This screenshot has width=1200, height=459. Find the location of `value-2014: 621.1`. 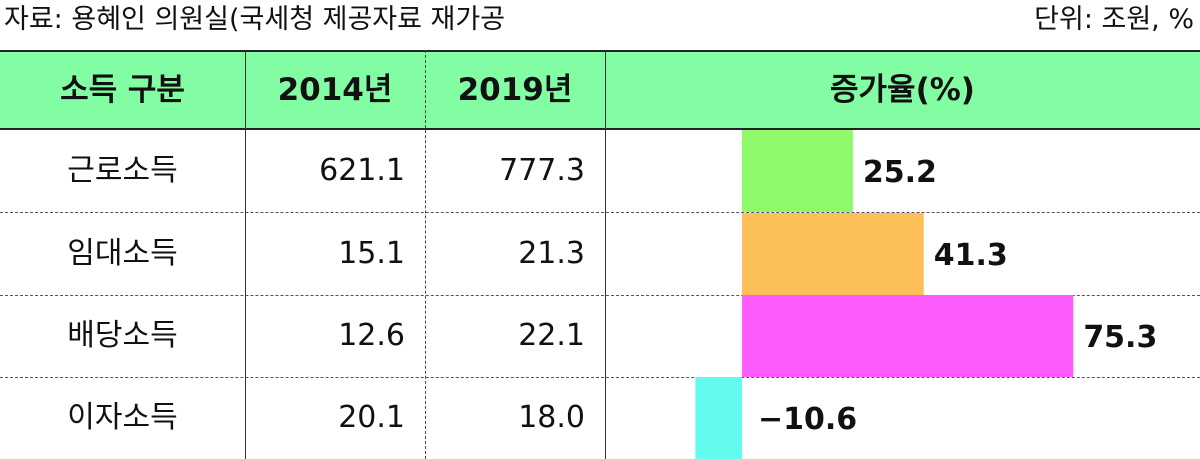

value-2014: 621.1 is located at coordinates (362, 170).